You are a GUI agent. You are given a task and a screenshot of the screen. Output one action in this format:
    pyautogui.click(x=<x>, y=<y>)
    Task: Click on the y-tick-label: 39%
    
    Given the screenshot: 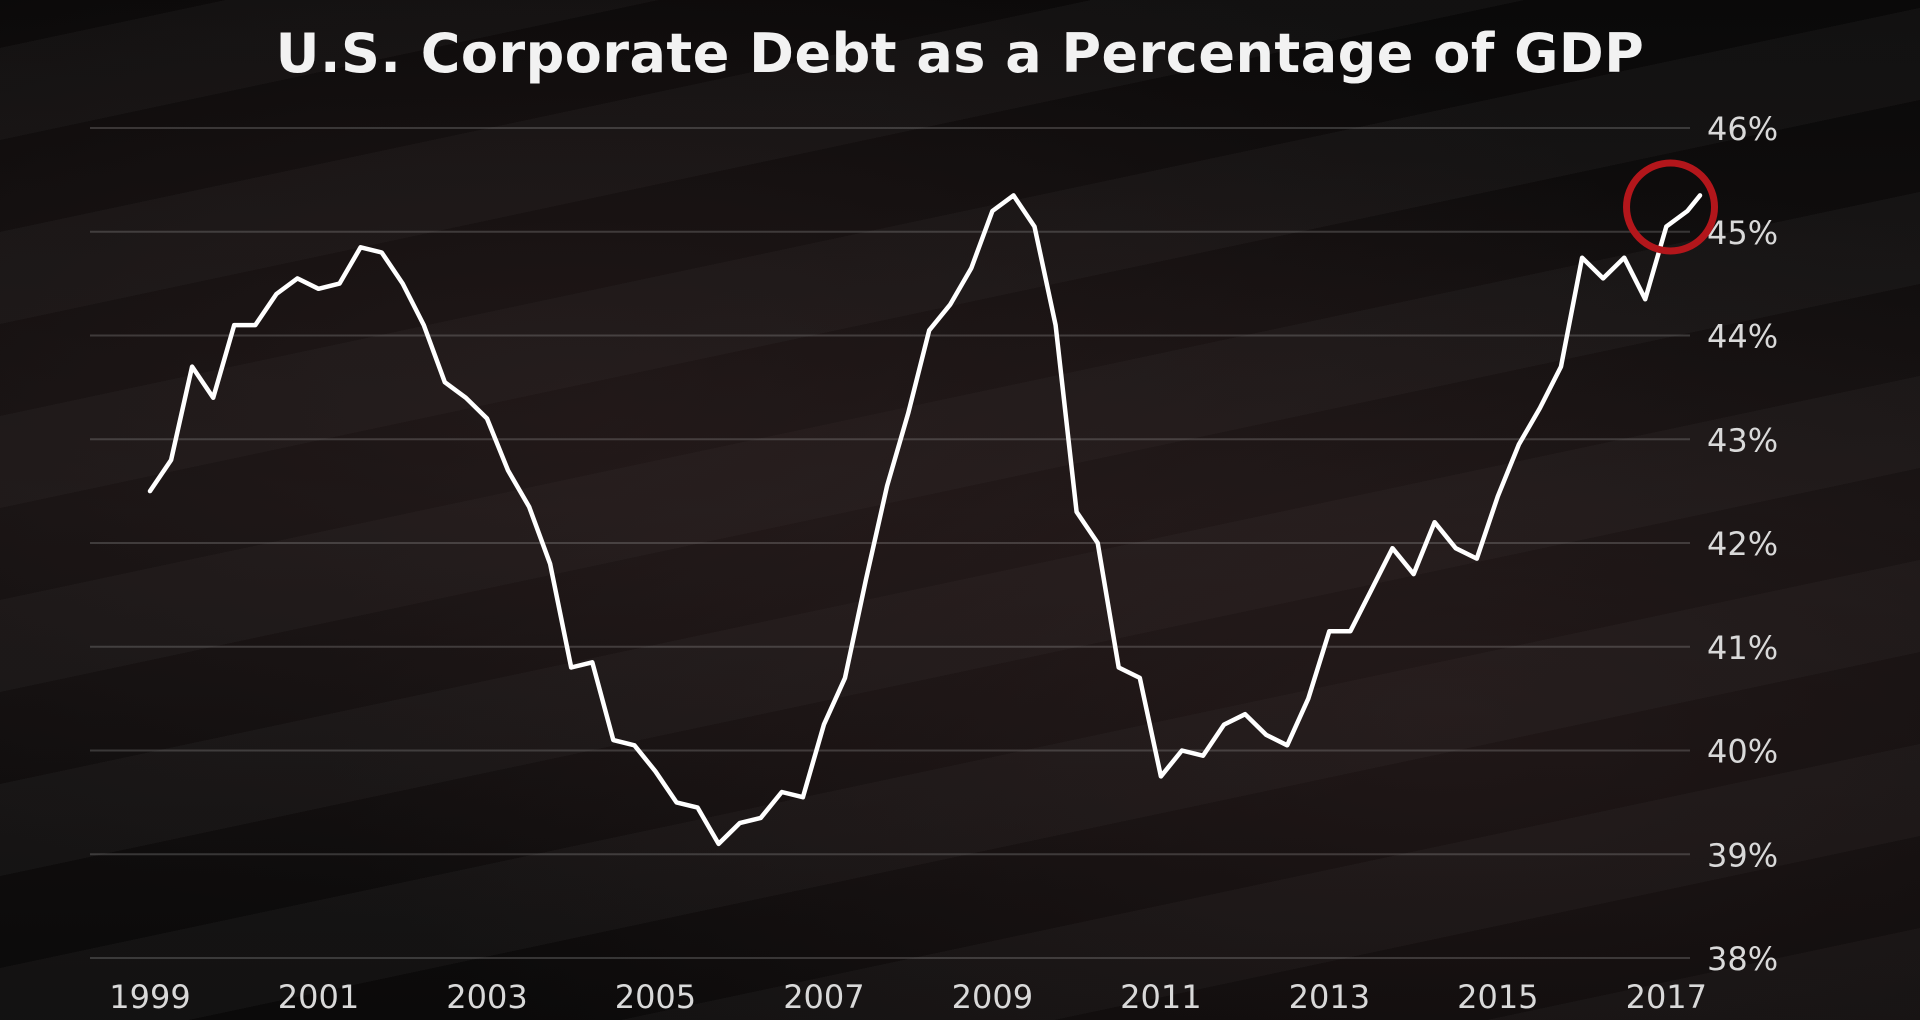 What is the action you would take?
    pyautogui.click(x=1742, y=855)
    